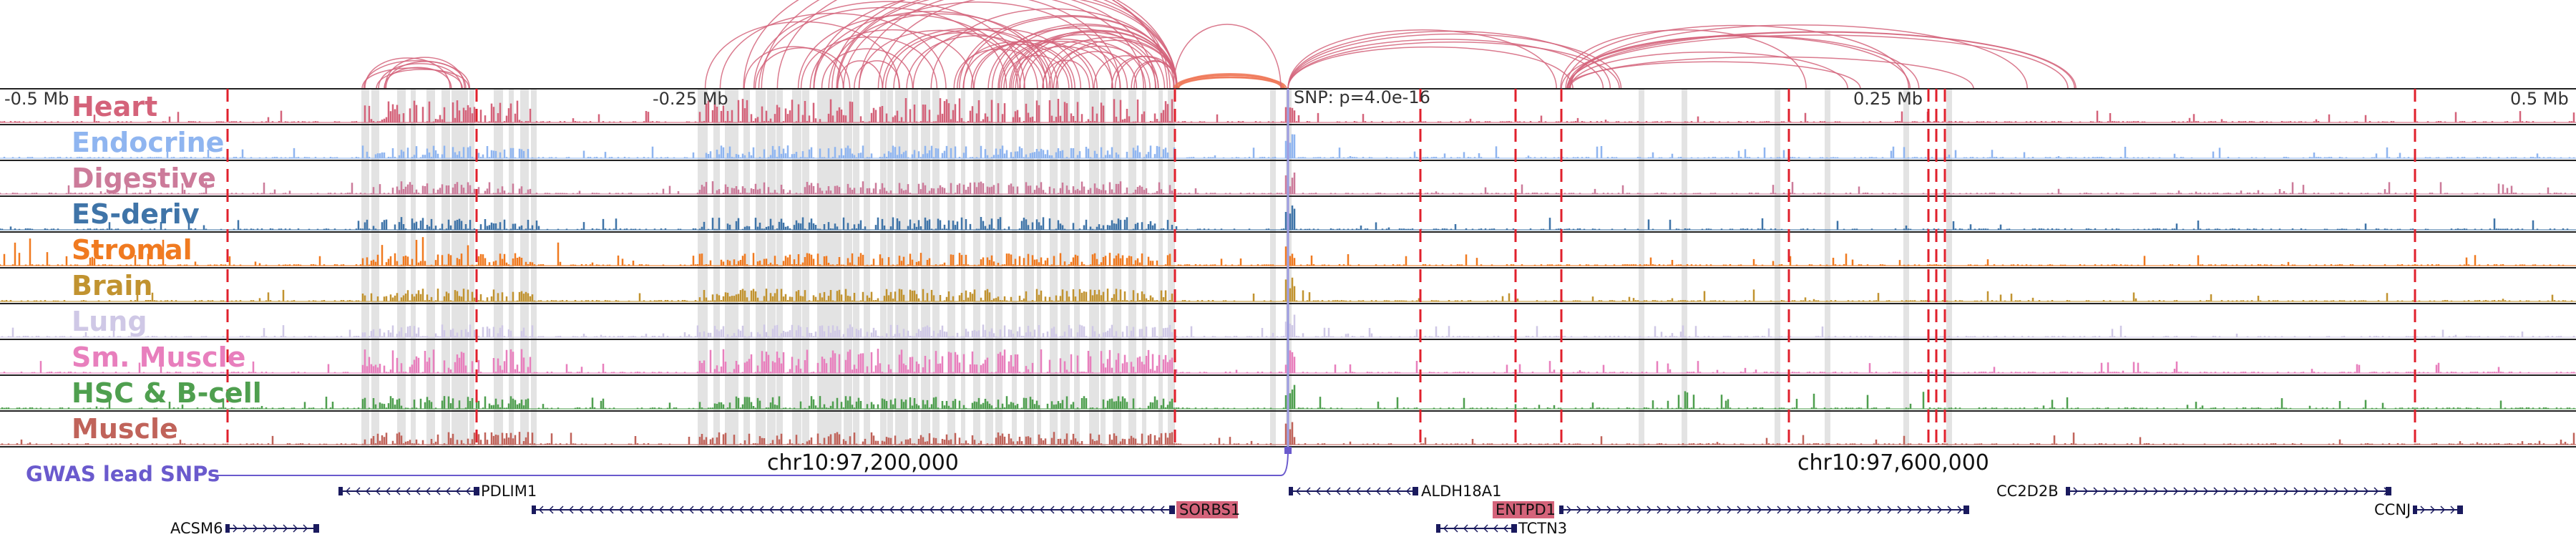 This screenshot has height=537, width=2576. I want to click on track-label: Stromal, so click(132, 250).